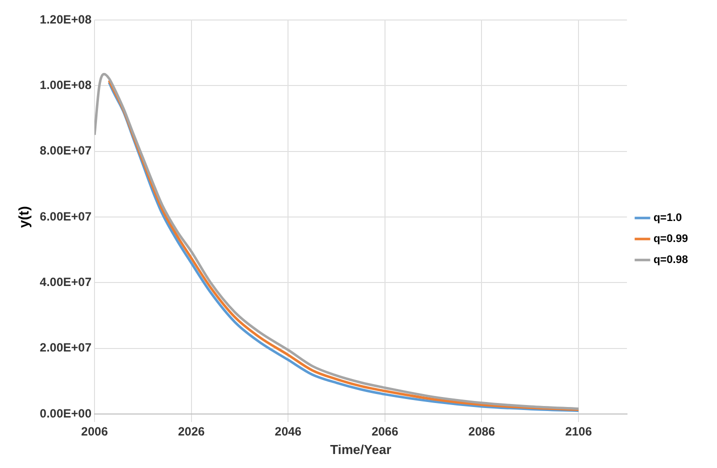  I want to click on y-tick-label: 4.00E+07, so click(66, 281).